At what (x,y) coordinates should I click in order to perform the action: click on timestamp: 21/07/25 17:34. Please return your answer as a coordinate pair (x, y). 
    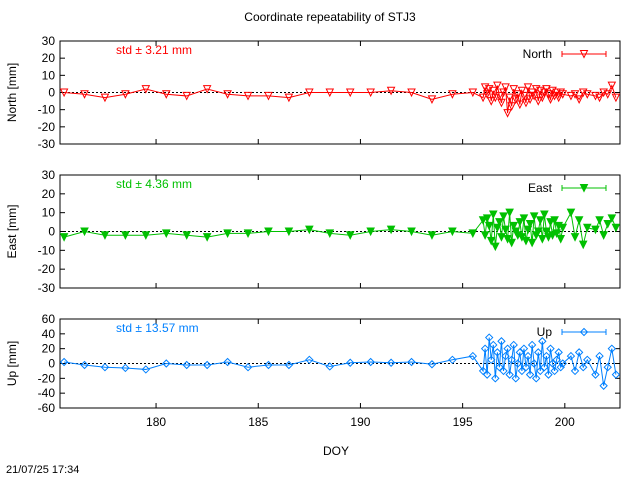
    Looking at the image, I should click on (42, 470).